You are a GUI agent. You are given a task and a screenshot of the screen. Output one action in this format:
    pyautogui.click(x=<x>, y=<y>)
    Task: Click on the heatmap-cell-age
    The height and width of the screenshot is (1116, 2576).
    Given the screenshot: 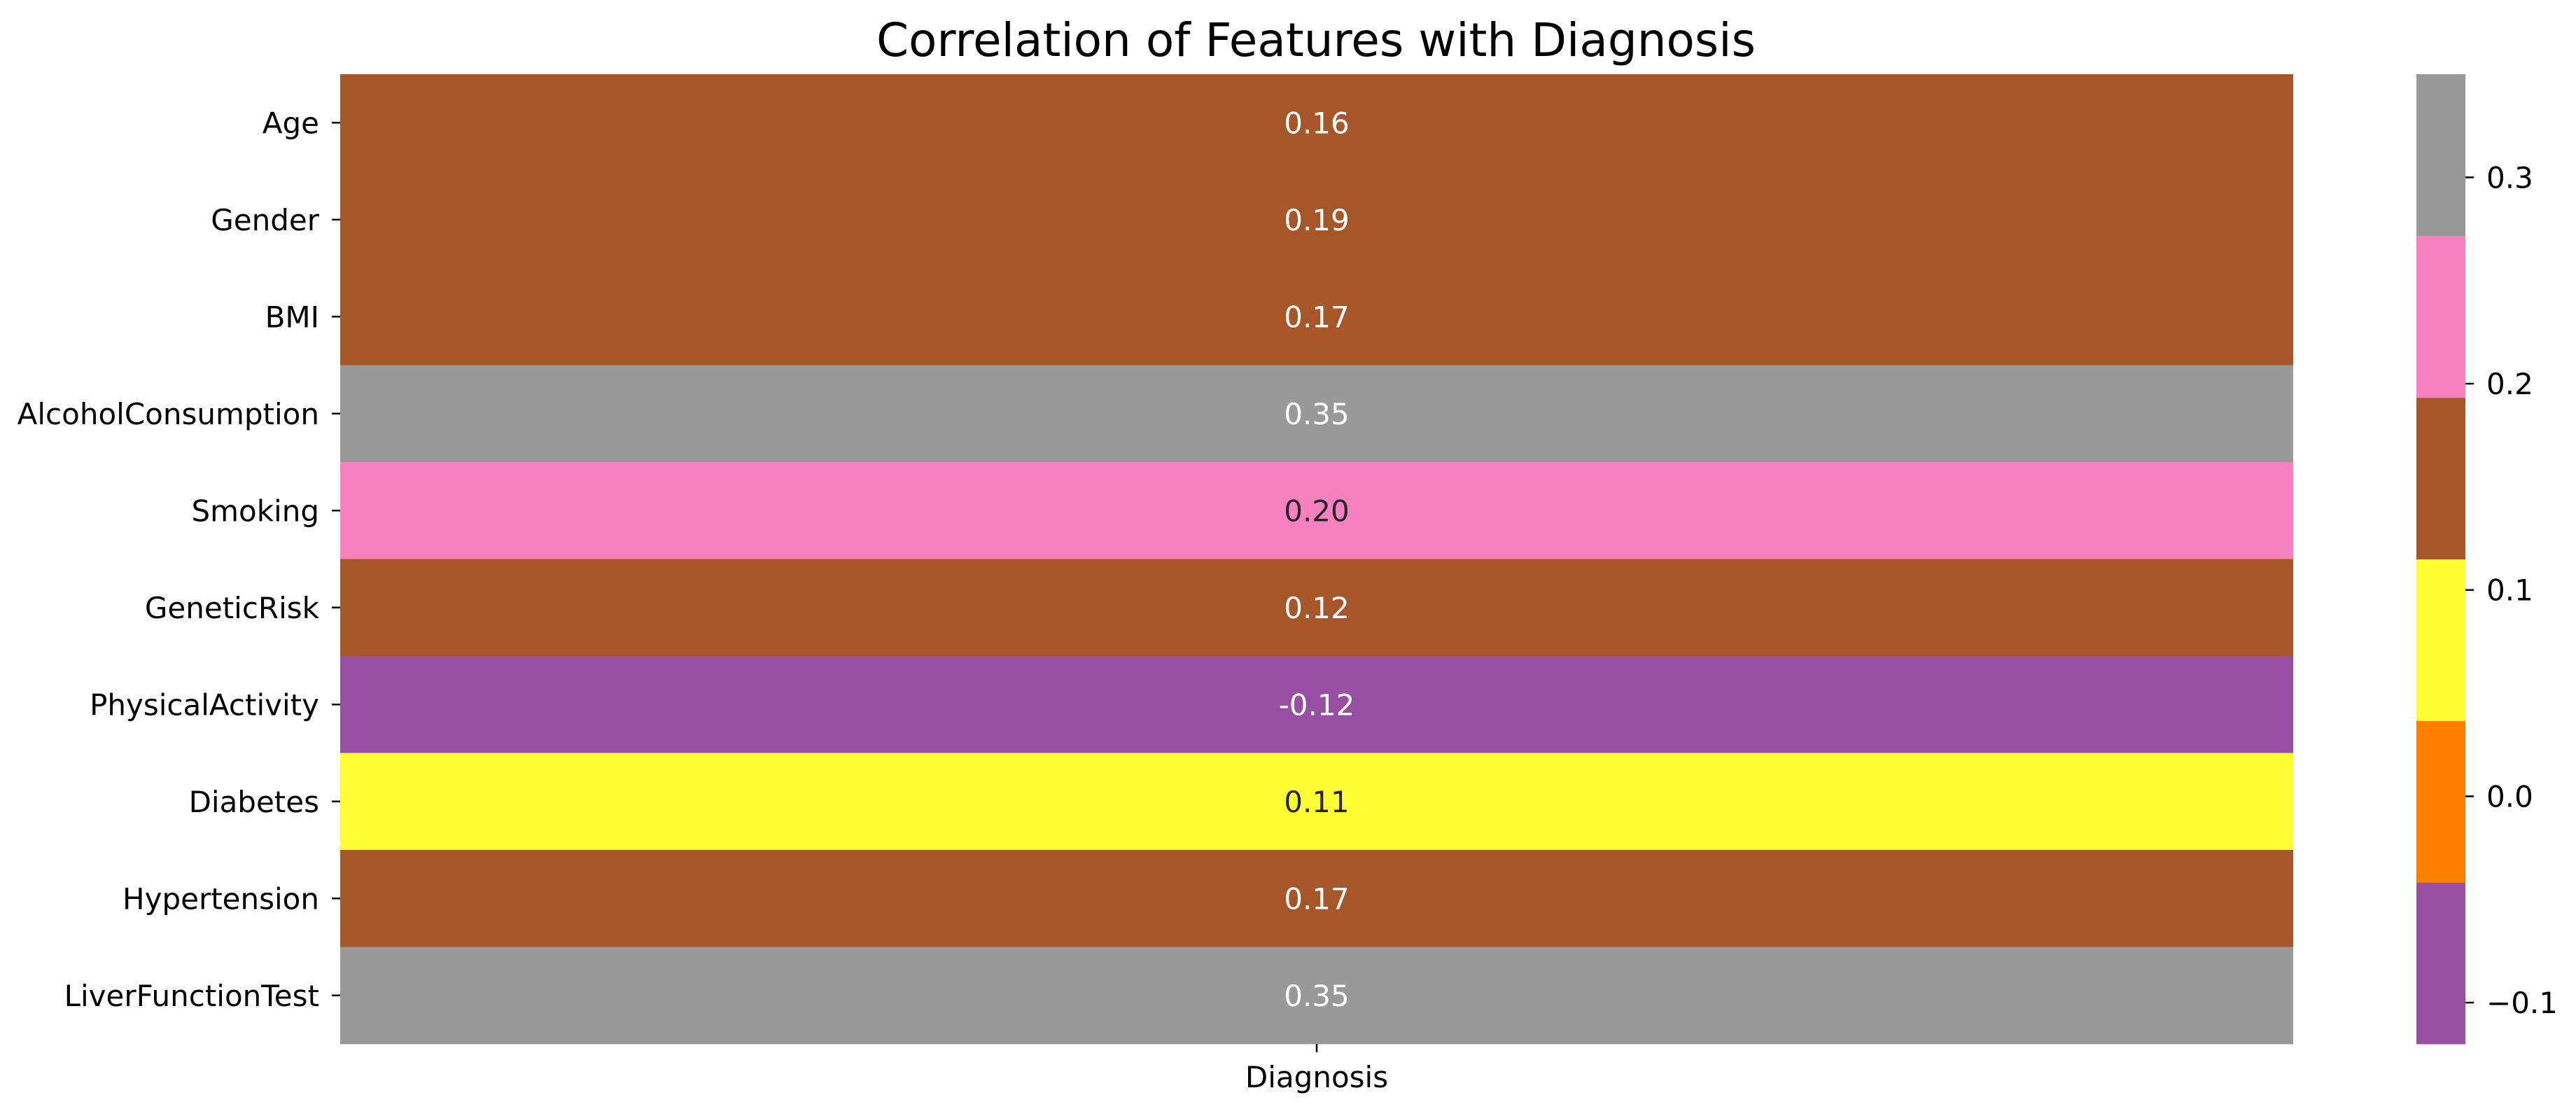 What is the action you would take?
    pyautogui.click(x=1316, y=123)
    